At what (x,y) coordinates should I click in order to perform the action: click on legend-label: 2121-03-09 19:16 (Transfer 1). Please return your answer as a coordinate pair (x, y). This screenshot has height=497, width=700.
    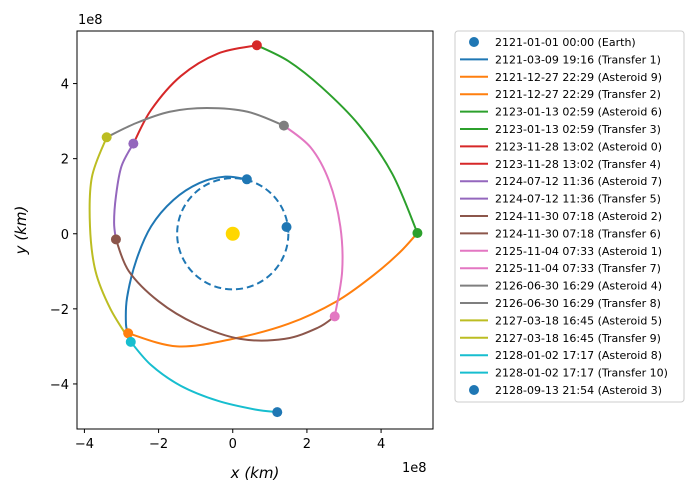
    Looking at the image, I should click on (578, 59).